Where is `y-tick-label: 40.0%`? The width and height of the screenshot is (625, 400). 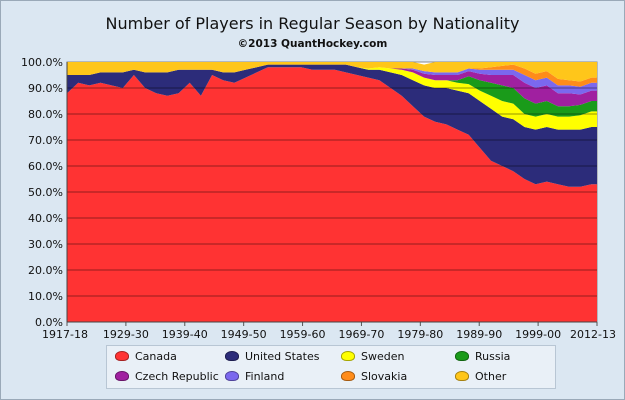 y-tick-label: 40.0% is located at coordinates (45, 218).